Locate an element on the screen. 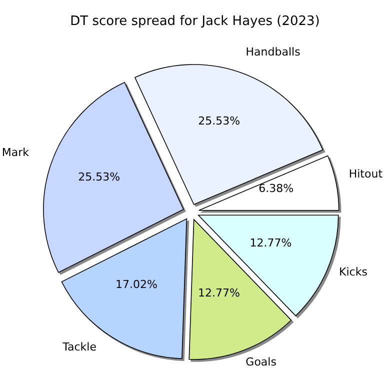  slice-label: Handballs is located at coordinates (273, 51).